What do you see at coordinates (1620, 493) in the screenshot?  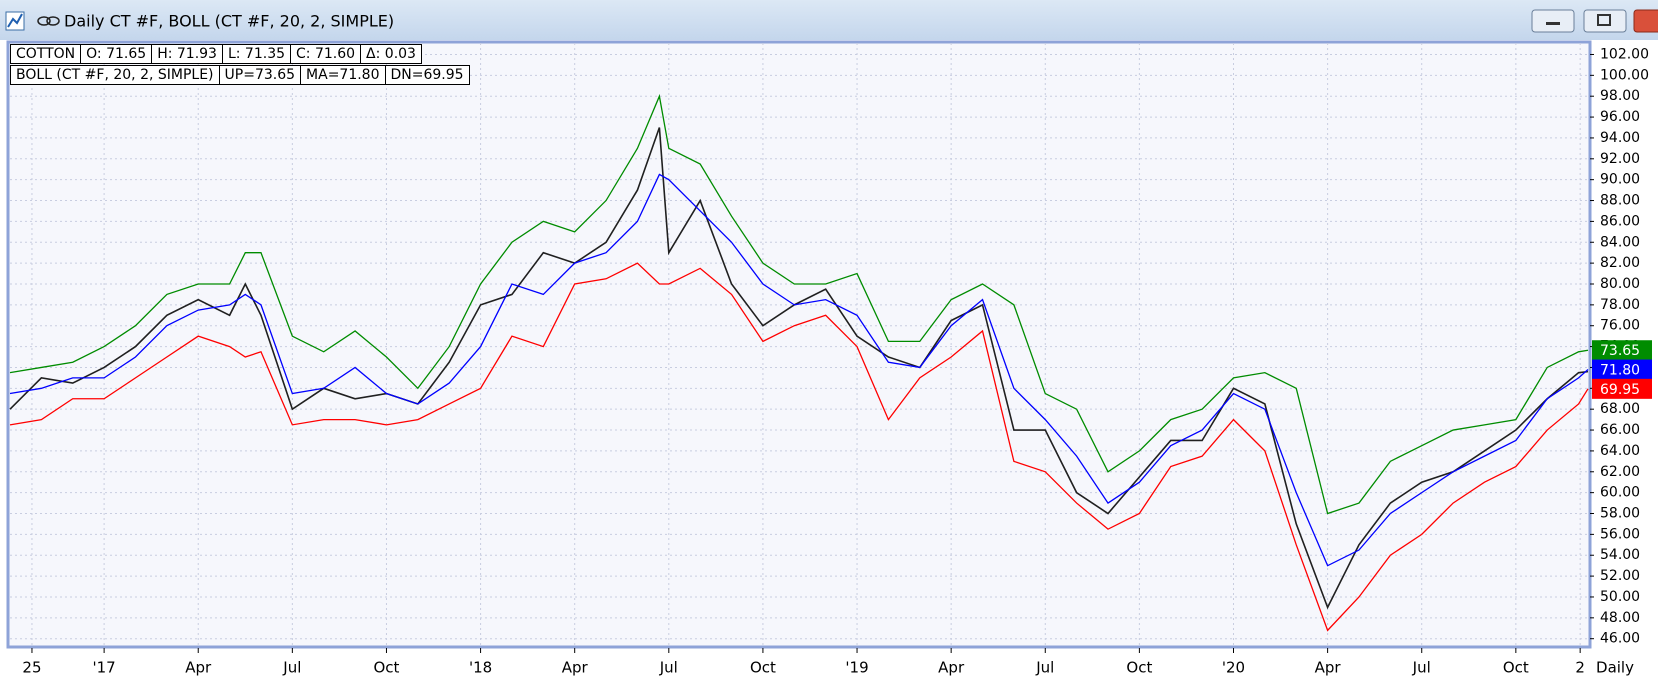 I see `y-tick-label: 60.00` at bounding box center [1620, 493].